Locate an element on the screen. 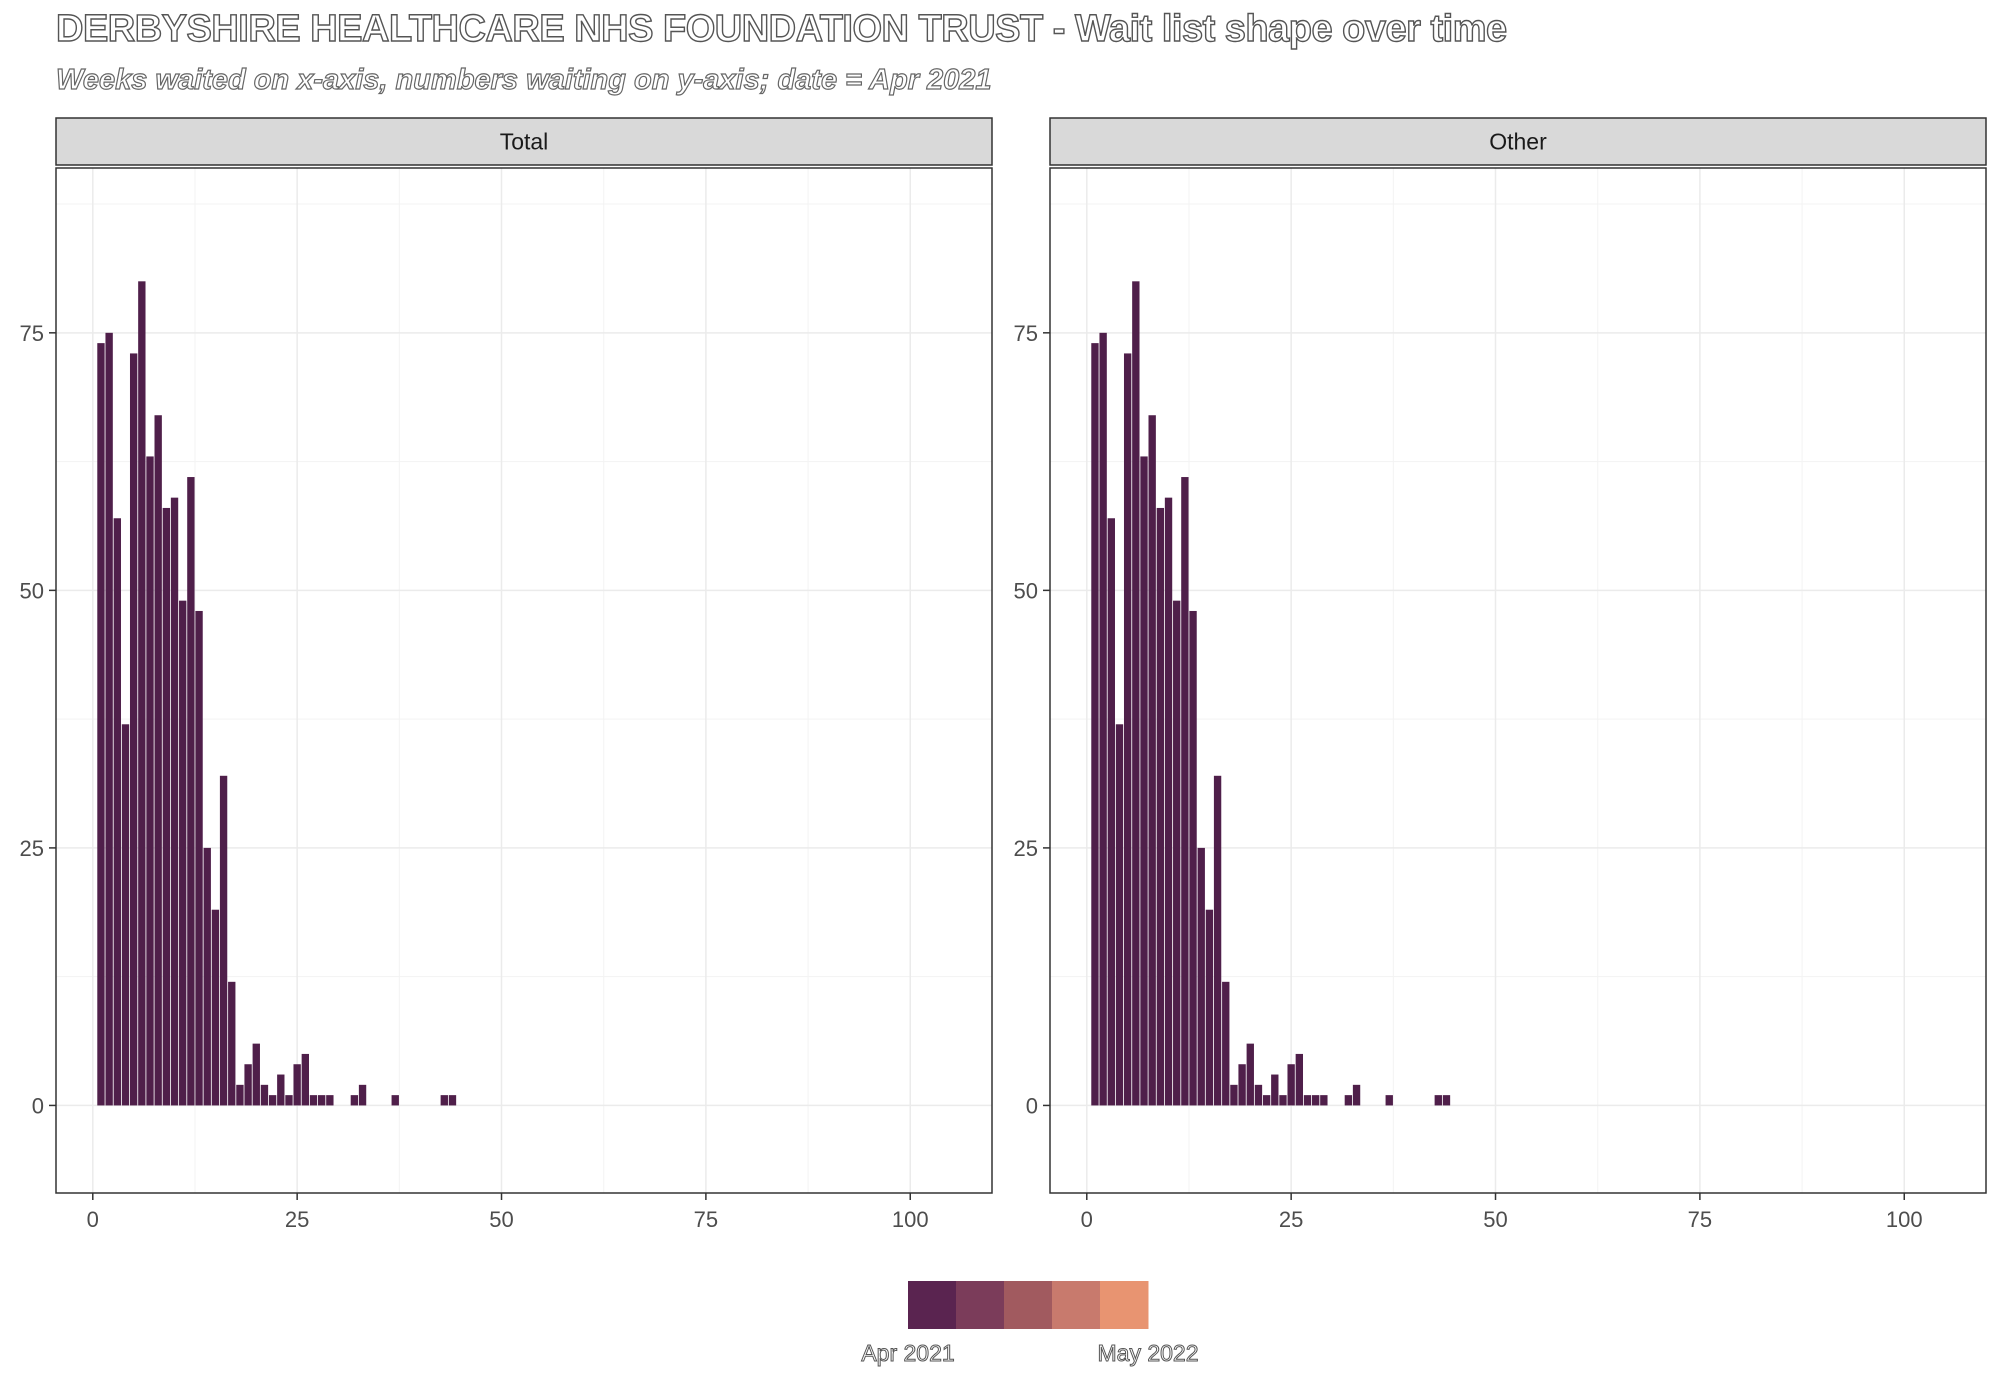 This screenshot has height=1400, width=2000. facet-strip-label: Total is located at coordinates (524, 142).